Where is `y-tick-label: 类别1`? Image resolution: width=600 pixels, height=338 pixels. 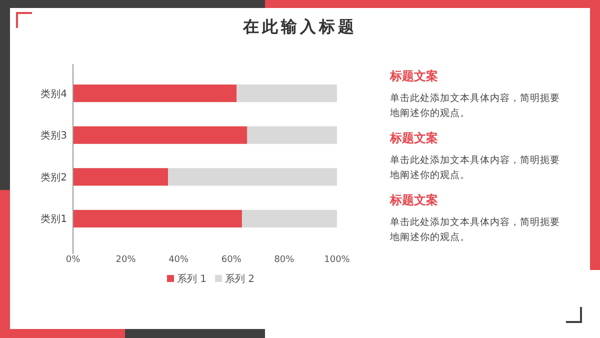
y-tick-label: 类别1 is located at coordinates (53, 219).